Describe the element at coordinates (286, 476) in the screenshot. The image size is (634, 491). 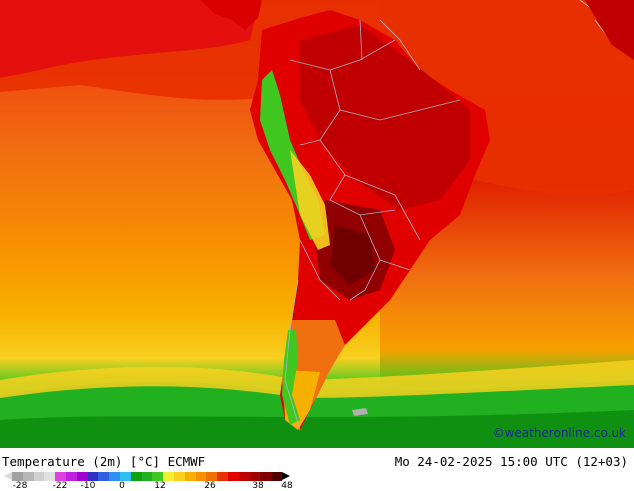
I see `colorbar-arrow-right` at that location.